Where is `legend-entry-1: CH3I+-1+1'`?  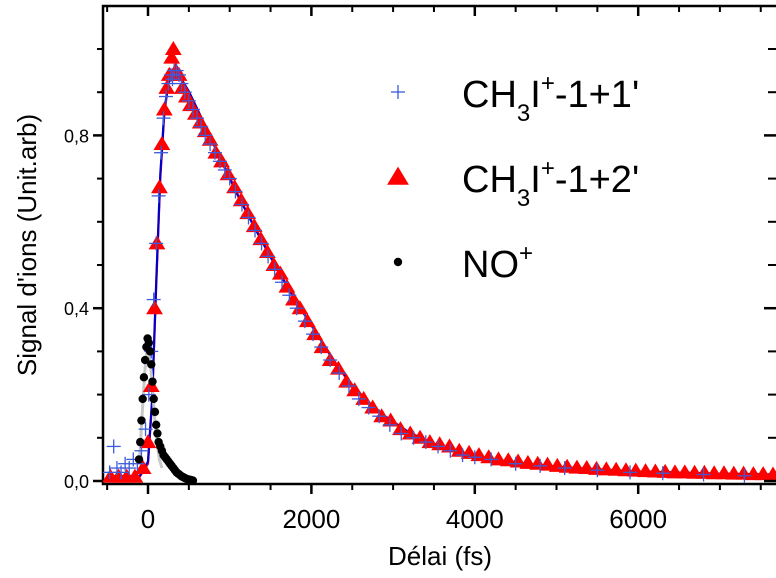 legend-entry-1: CH3I+-1+1' is located at coordinates (515, 98).